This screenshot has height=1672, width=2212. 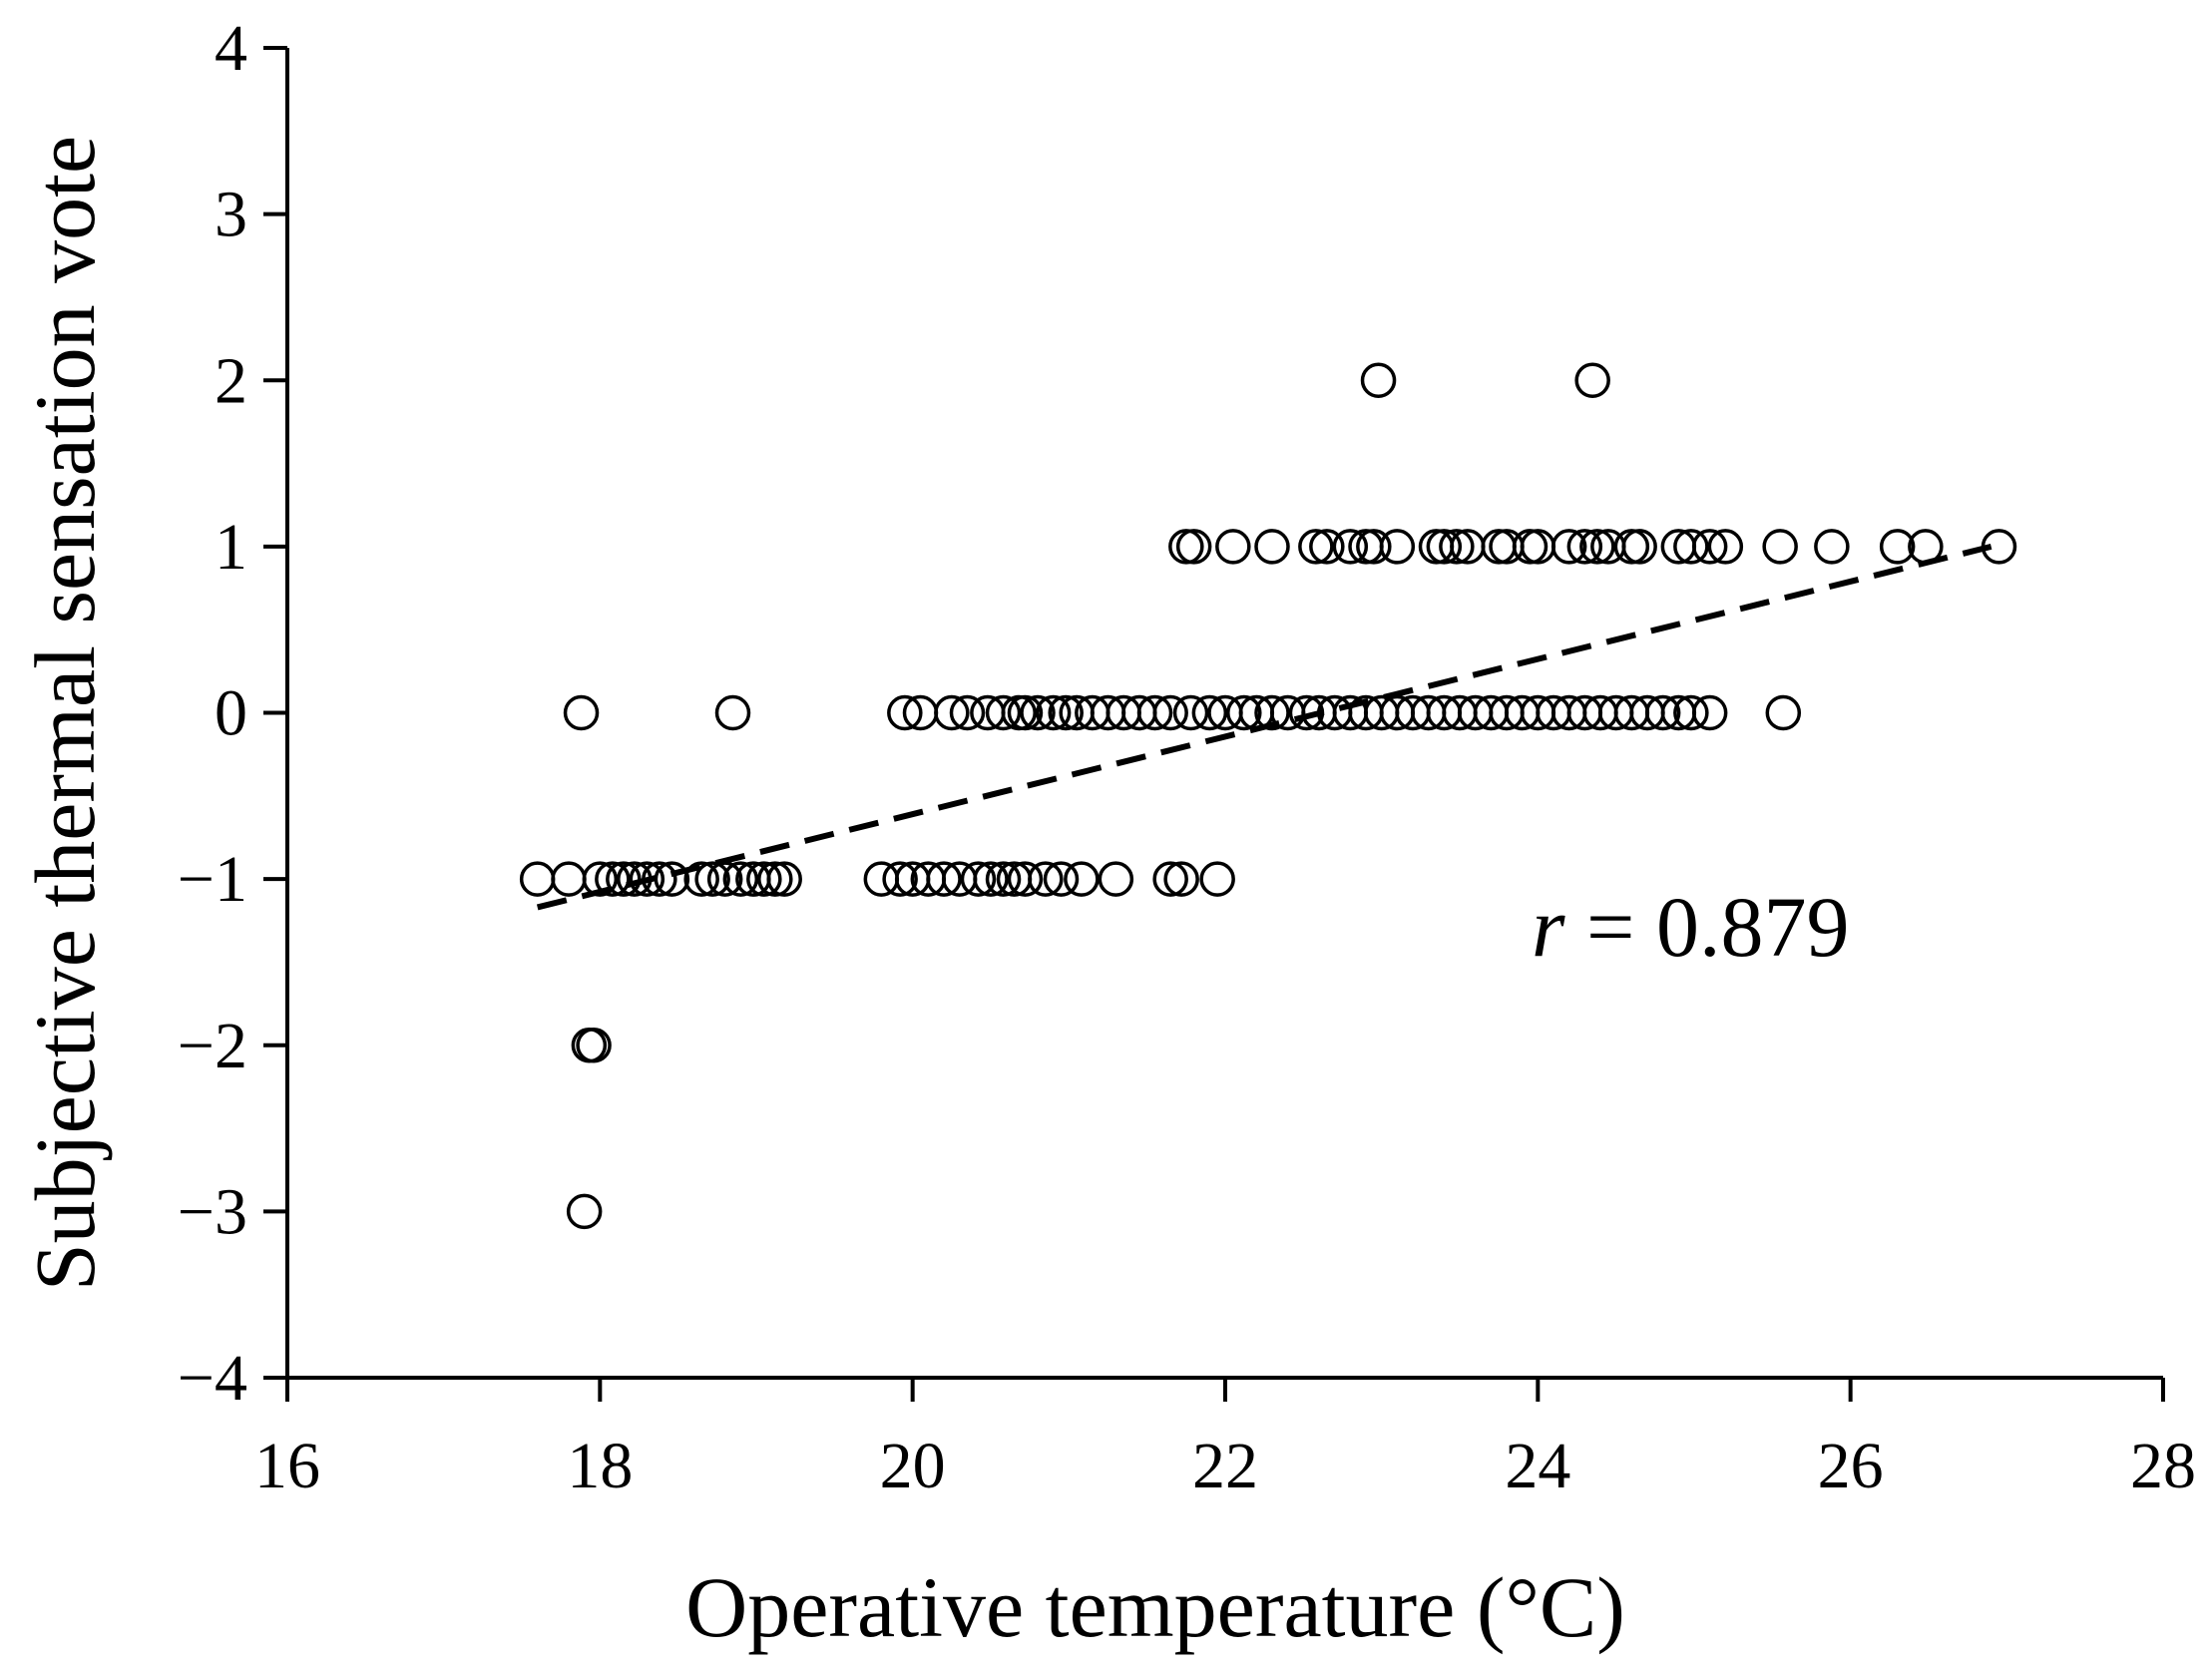 I want to click on y-tick-label: 0, so click(x=231, y=713).